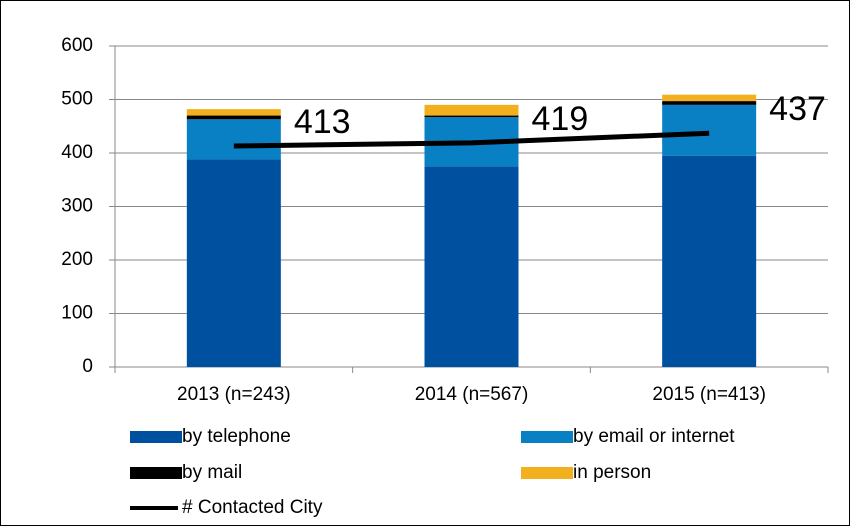 The height and width of the screenshot is (527, 851). Describe the element at coordinates (77, 99) in the screenshot. I see `y-tick-label: 500` at that location.